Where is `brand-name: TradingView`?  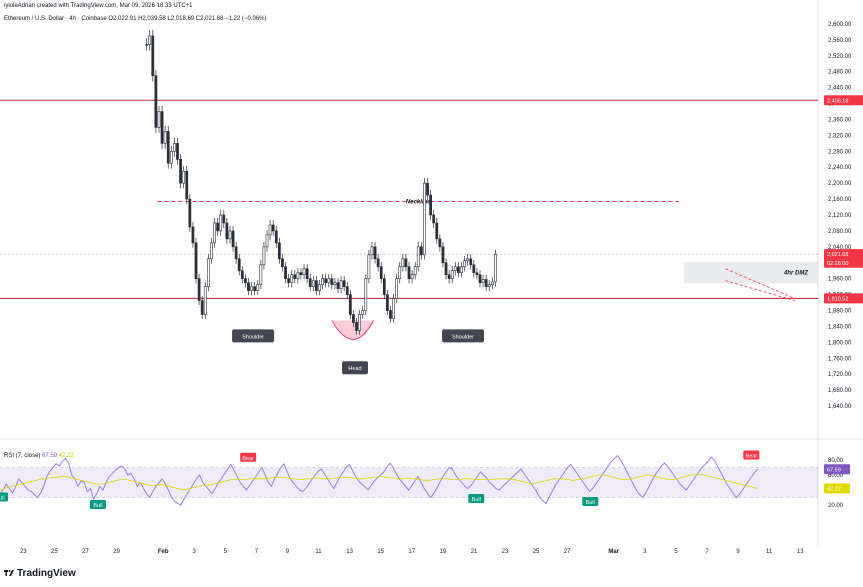
brand-name: TradingView is located at coordinates (46, 573).